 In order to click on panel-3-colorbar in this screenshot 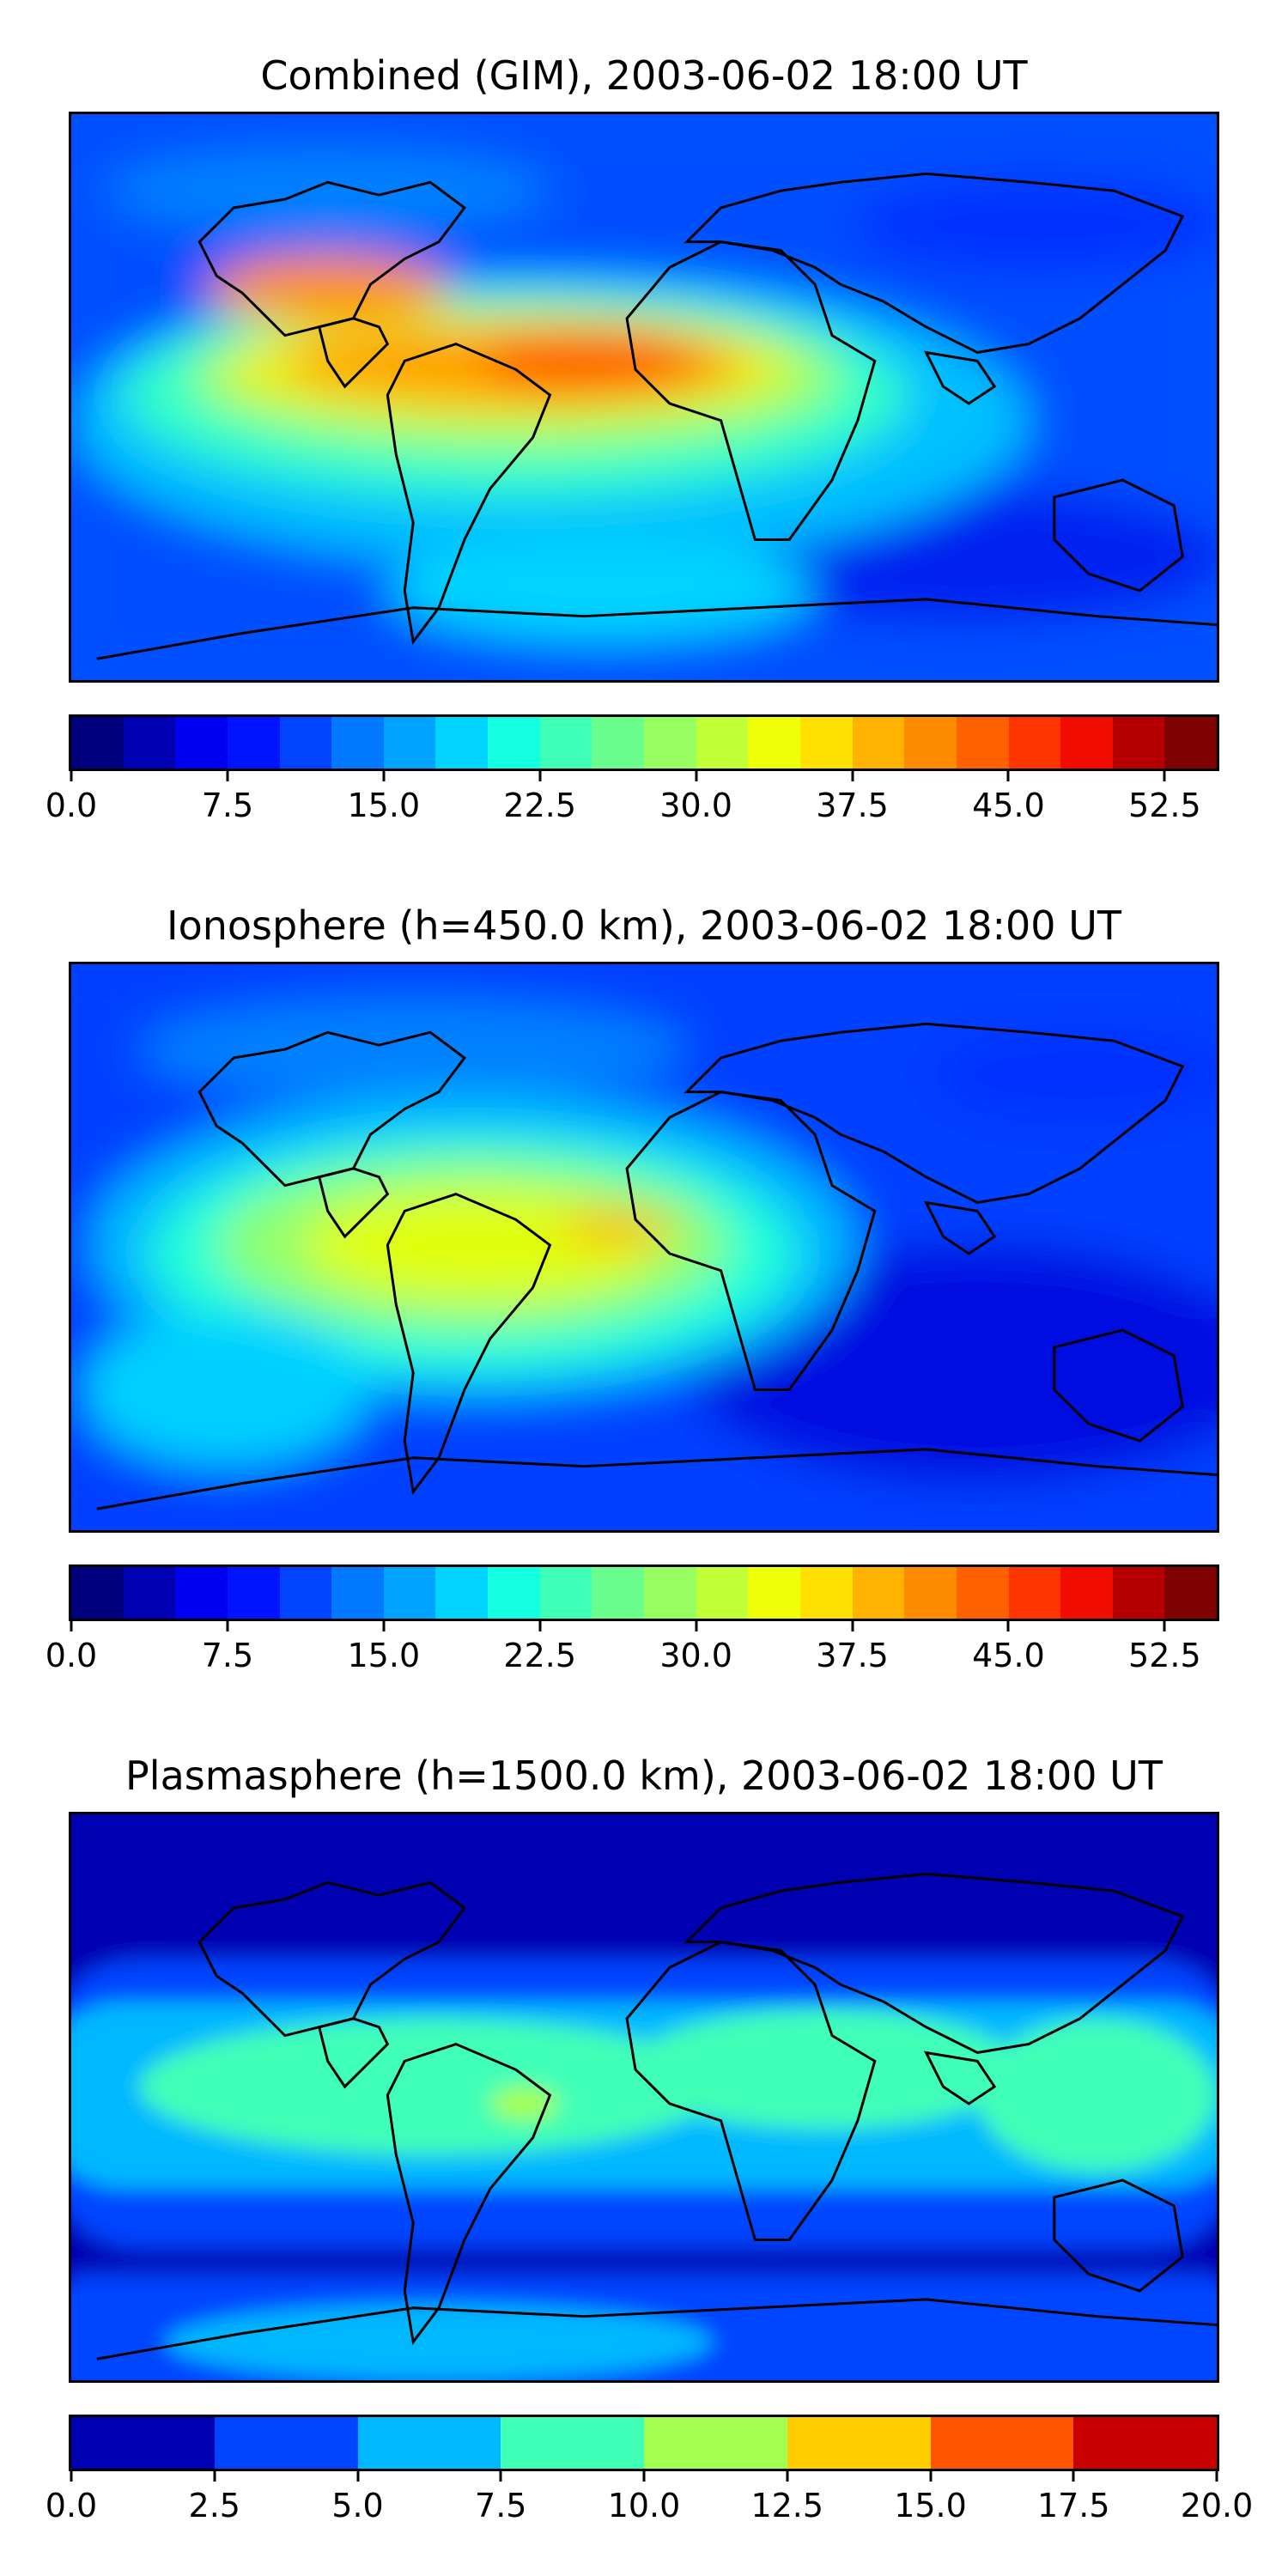, I will do `click(644, 2443)`.